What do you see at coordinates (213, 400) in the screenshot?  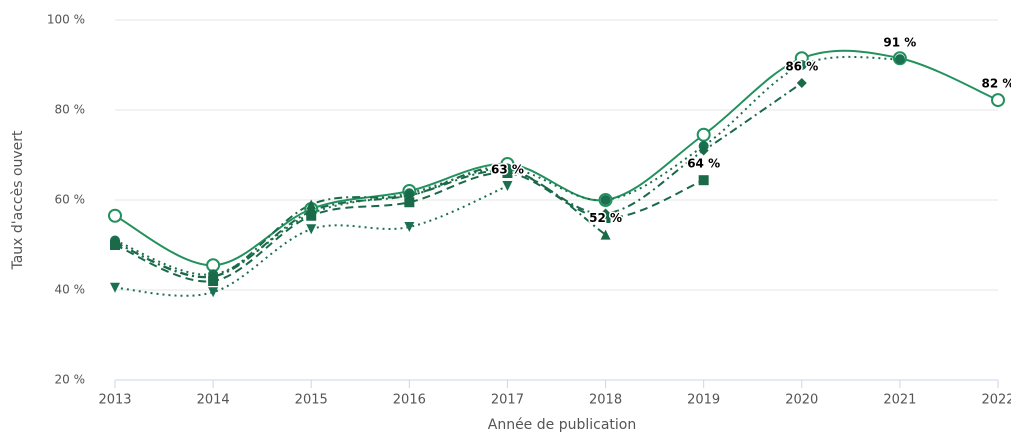 I see `x-tick-label: 2014` at bounding box center [213, 400].